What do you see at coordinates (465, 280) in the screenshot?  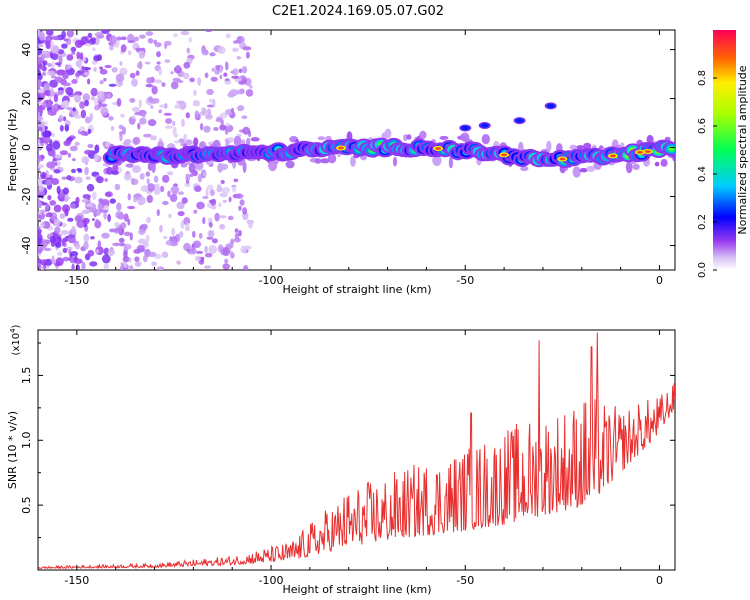 I see `spectrogram-xtick-label: -50` at bounding box center [465, 280].